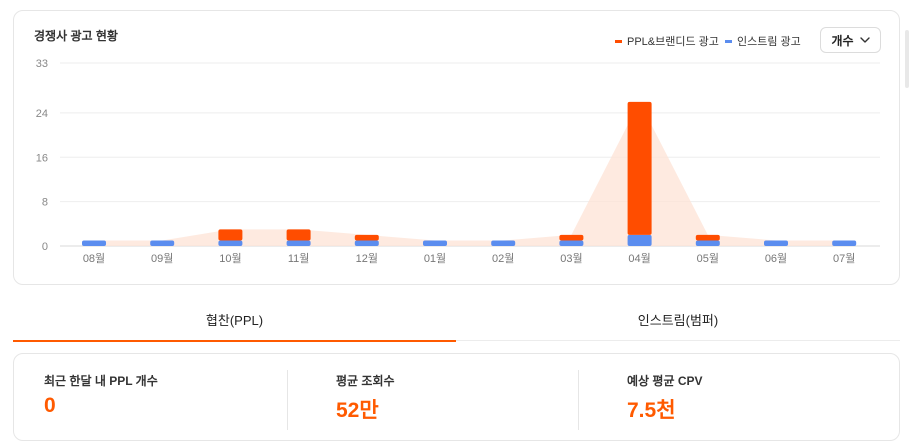 The image size is (917, 446). I want to click on y-tick-label: 8, so click(45, 203).